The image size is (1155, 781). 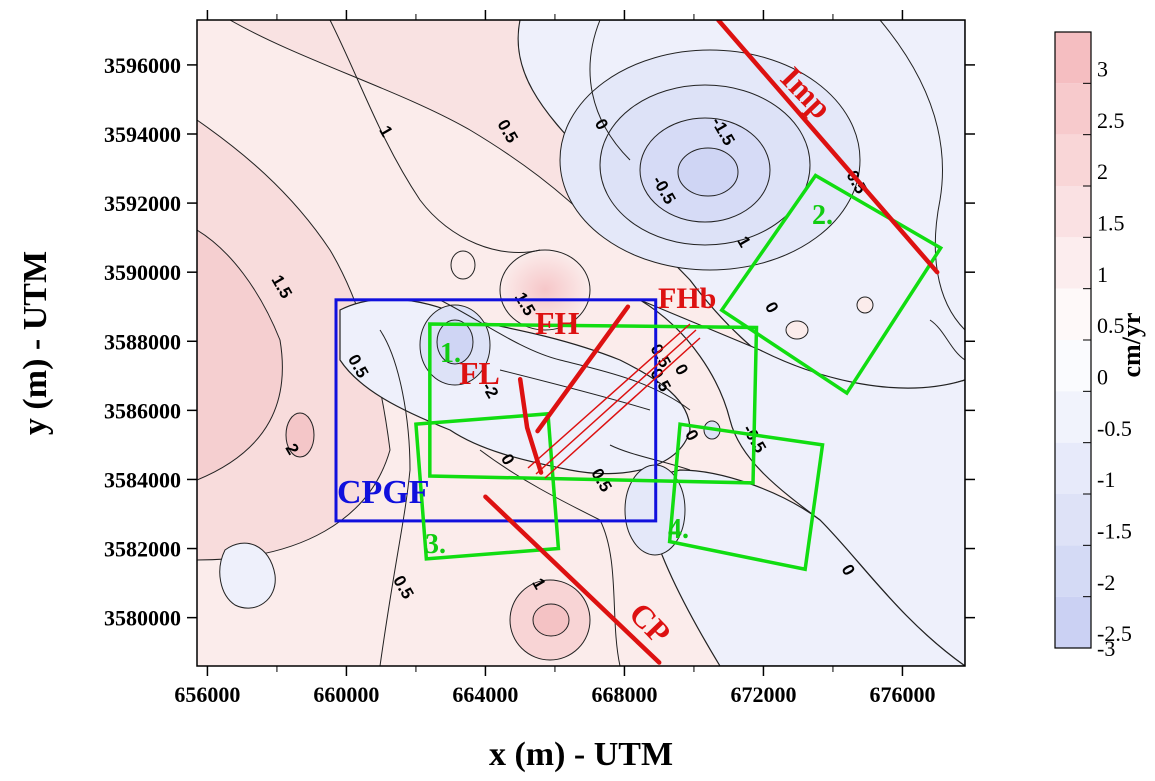 What do you see at coordinates (463, 265) in the screenshot?
I see `high-ne-small` at bounding box center [463, 265].